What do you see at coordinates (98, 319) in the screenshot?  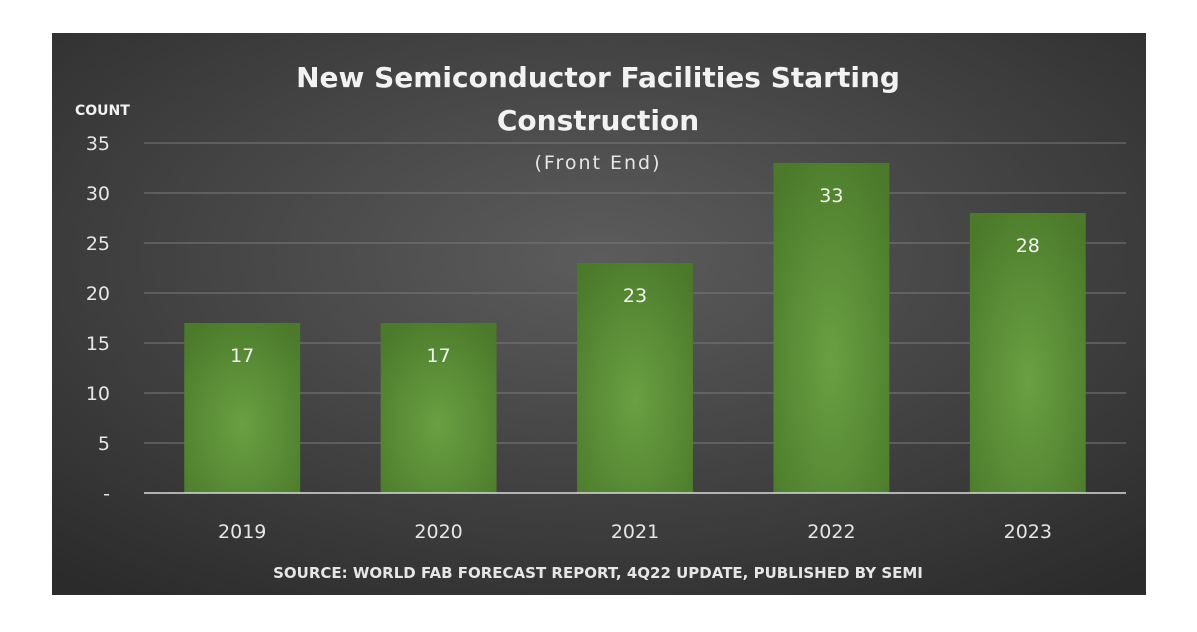 I see `y-tick-labels: - 5 10 15 20 25 30 35` at bounding box center [98, 319].